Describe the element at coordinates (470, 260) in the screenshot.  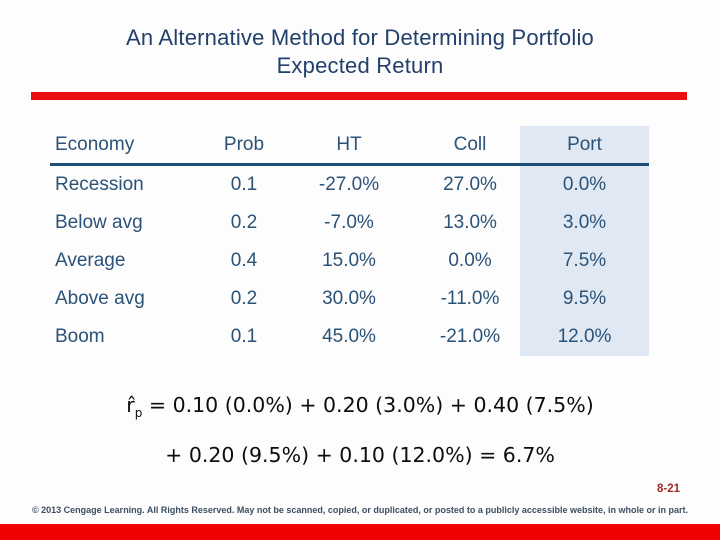
I see `cell-coll: 0.0%` at that location.